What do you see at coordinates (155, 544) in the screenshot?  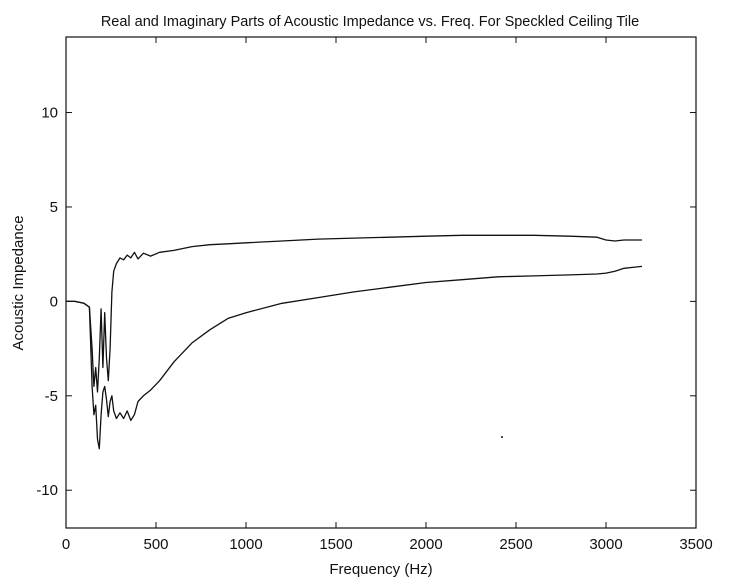 I see `x-tick-label: 500` at bounding box center [155, 544].